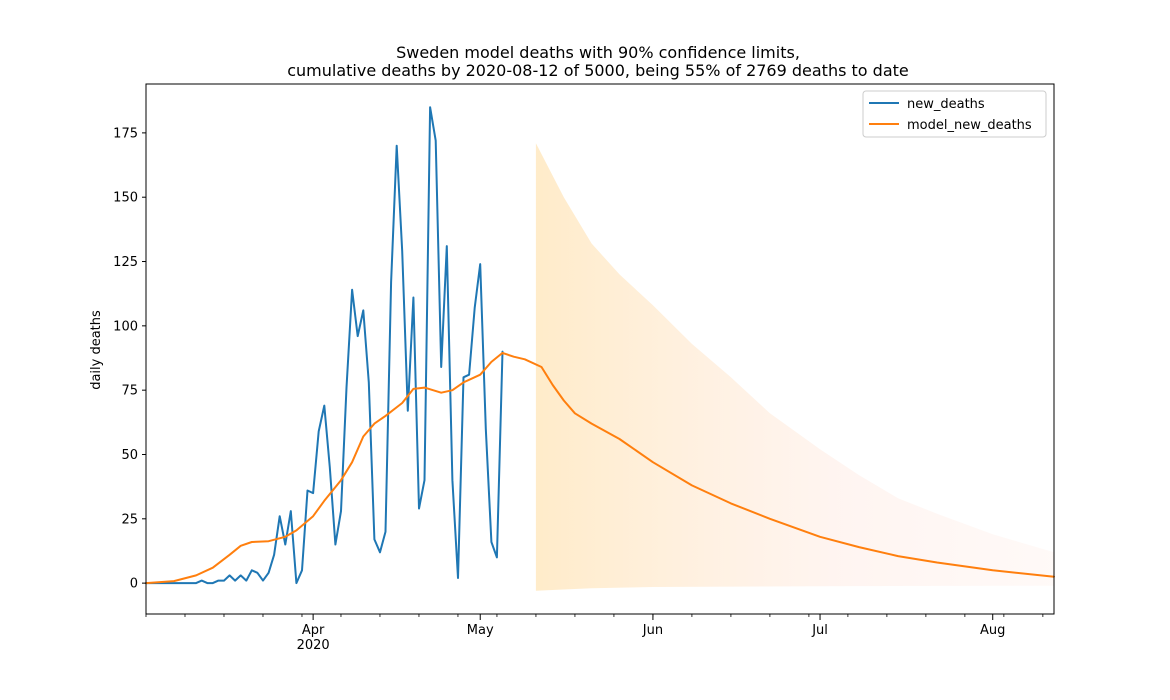 This screenshot has height=700, width=1170. Describe the element at coordinates (125, 133) in the screenshot. I see `y-tick-label: 175` at that location.